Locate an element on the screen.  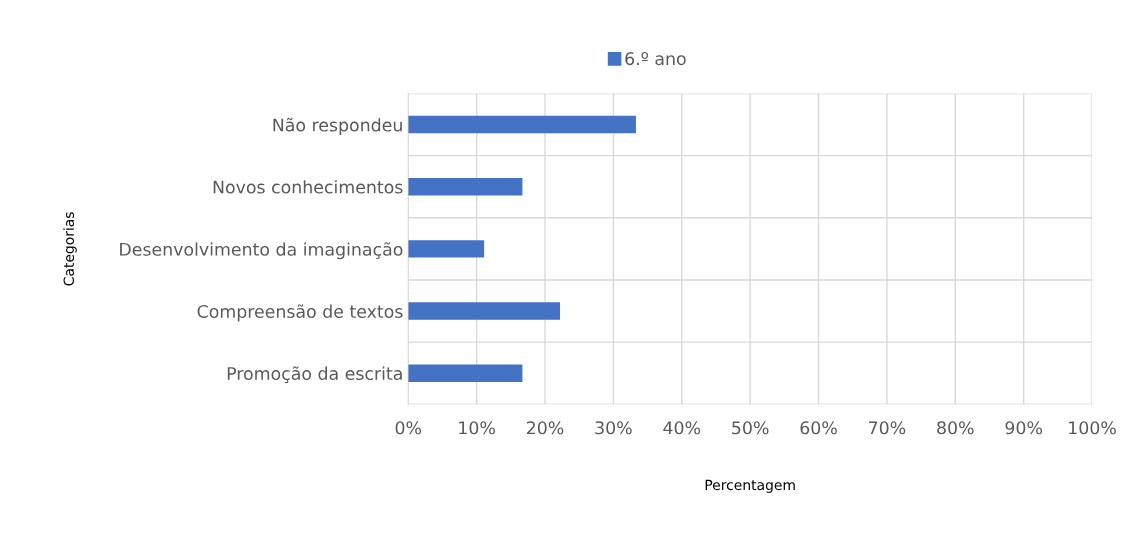
x-tick-label: 50% is located at coordinates (750, 428).